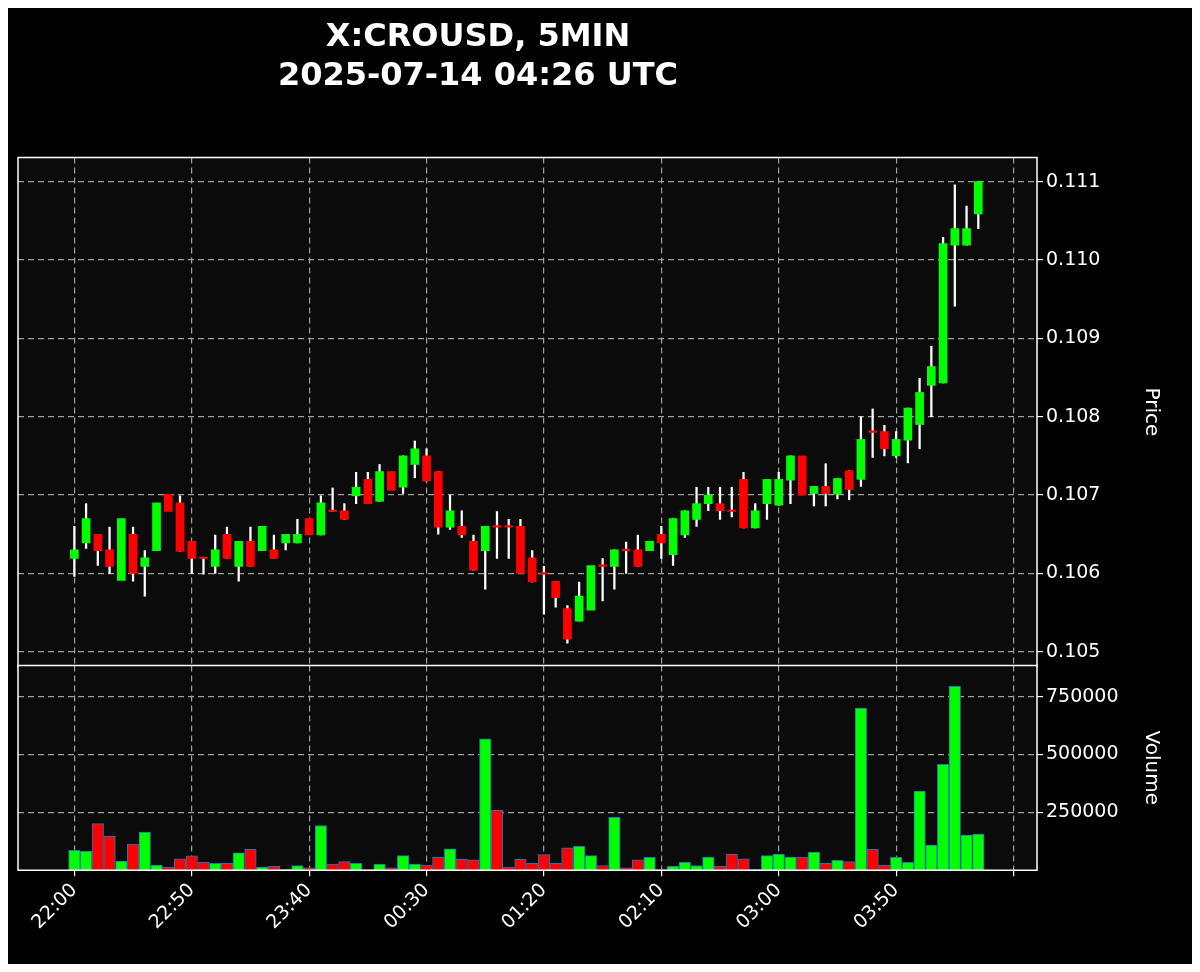  Describe the element at coordinates (1082, 810) in the screenshot. I see `y-tick-label: 250000` at that location.